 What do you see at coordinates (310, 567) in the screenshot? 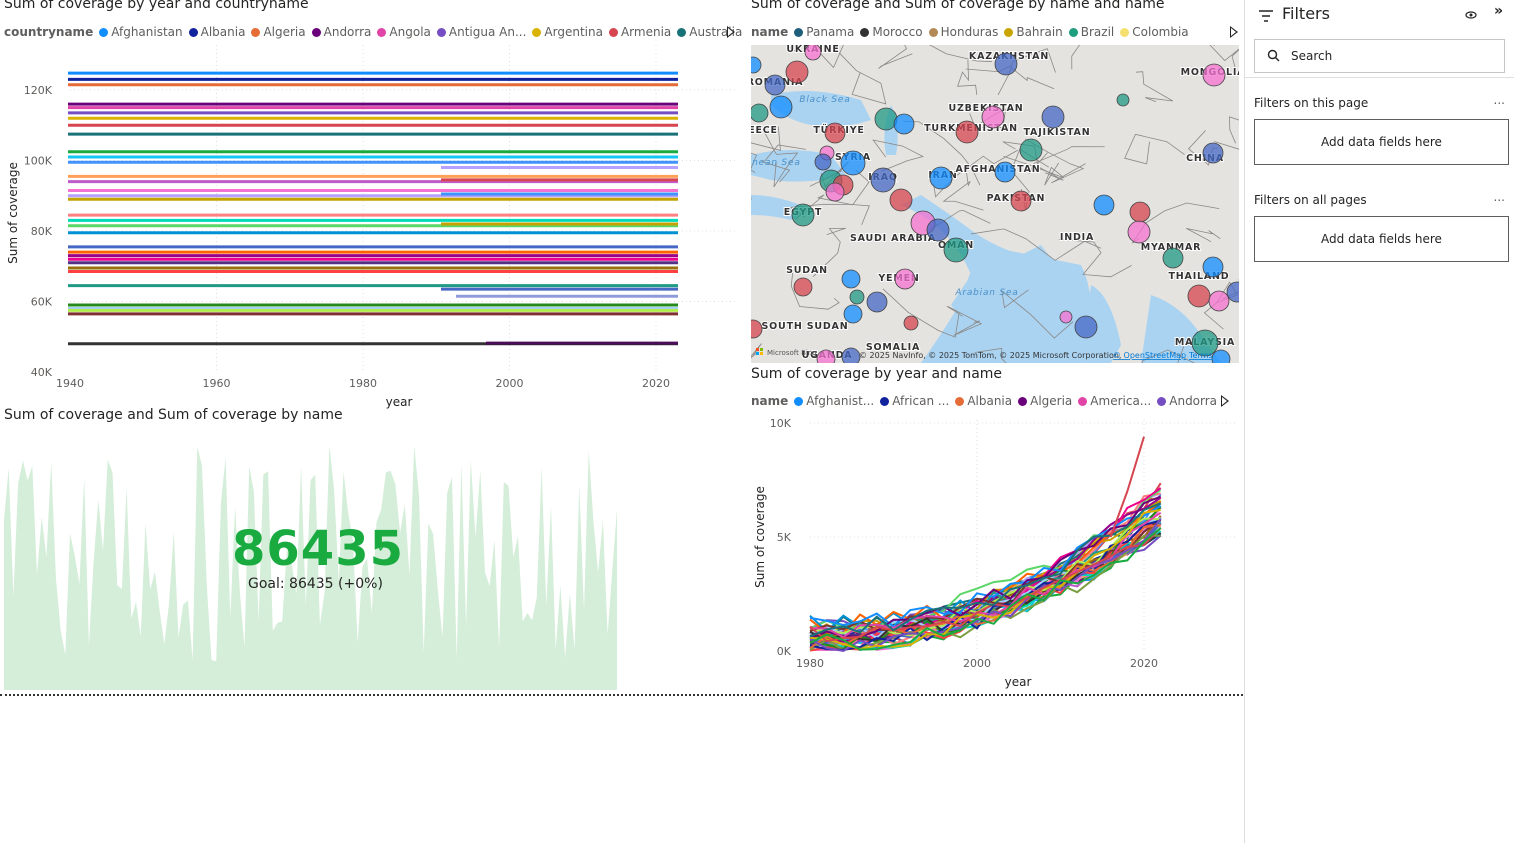
I see `kpi-trend-area` at bounding box center [310, 567].